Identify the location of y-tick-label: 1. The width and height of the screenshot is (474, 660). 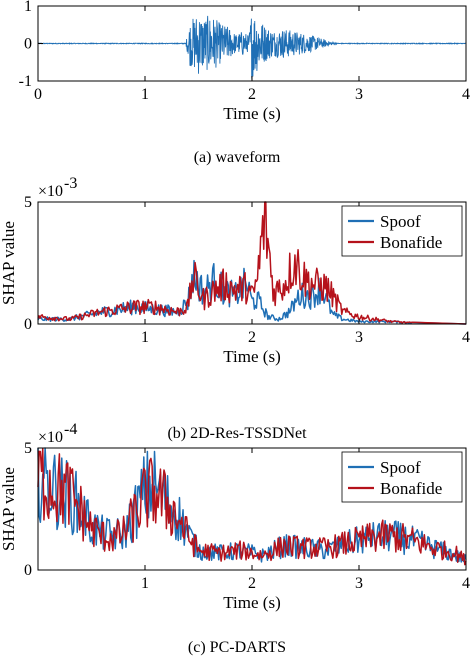
(28, 7).